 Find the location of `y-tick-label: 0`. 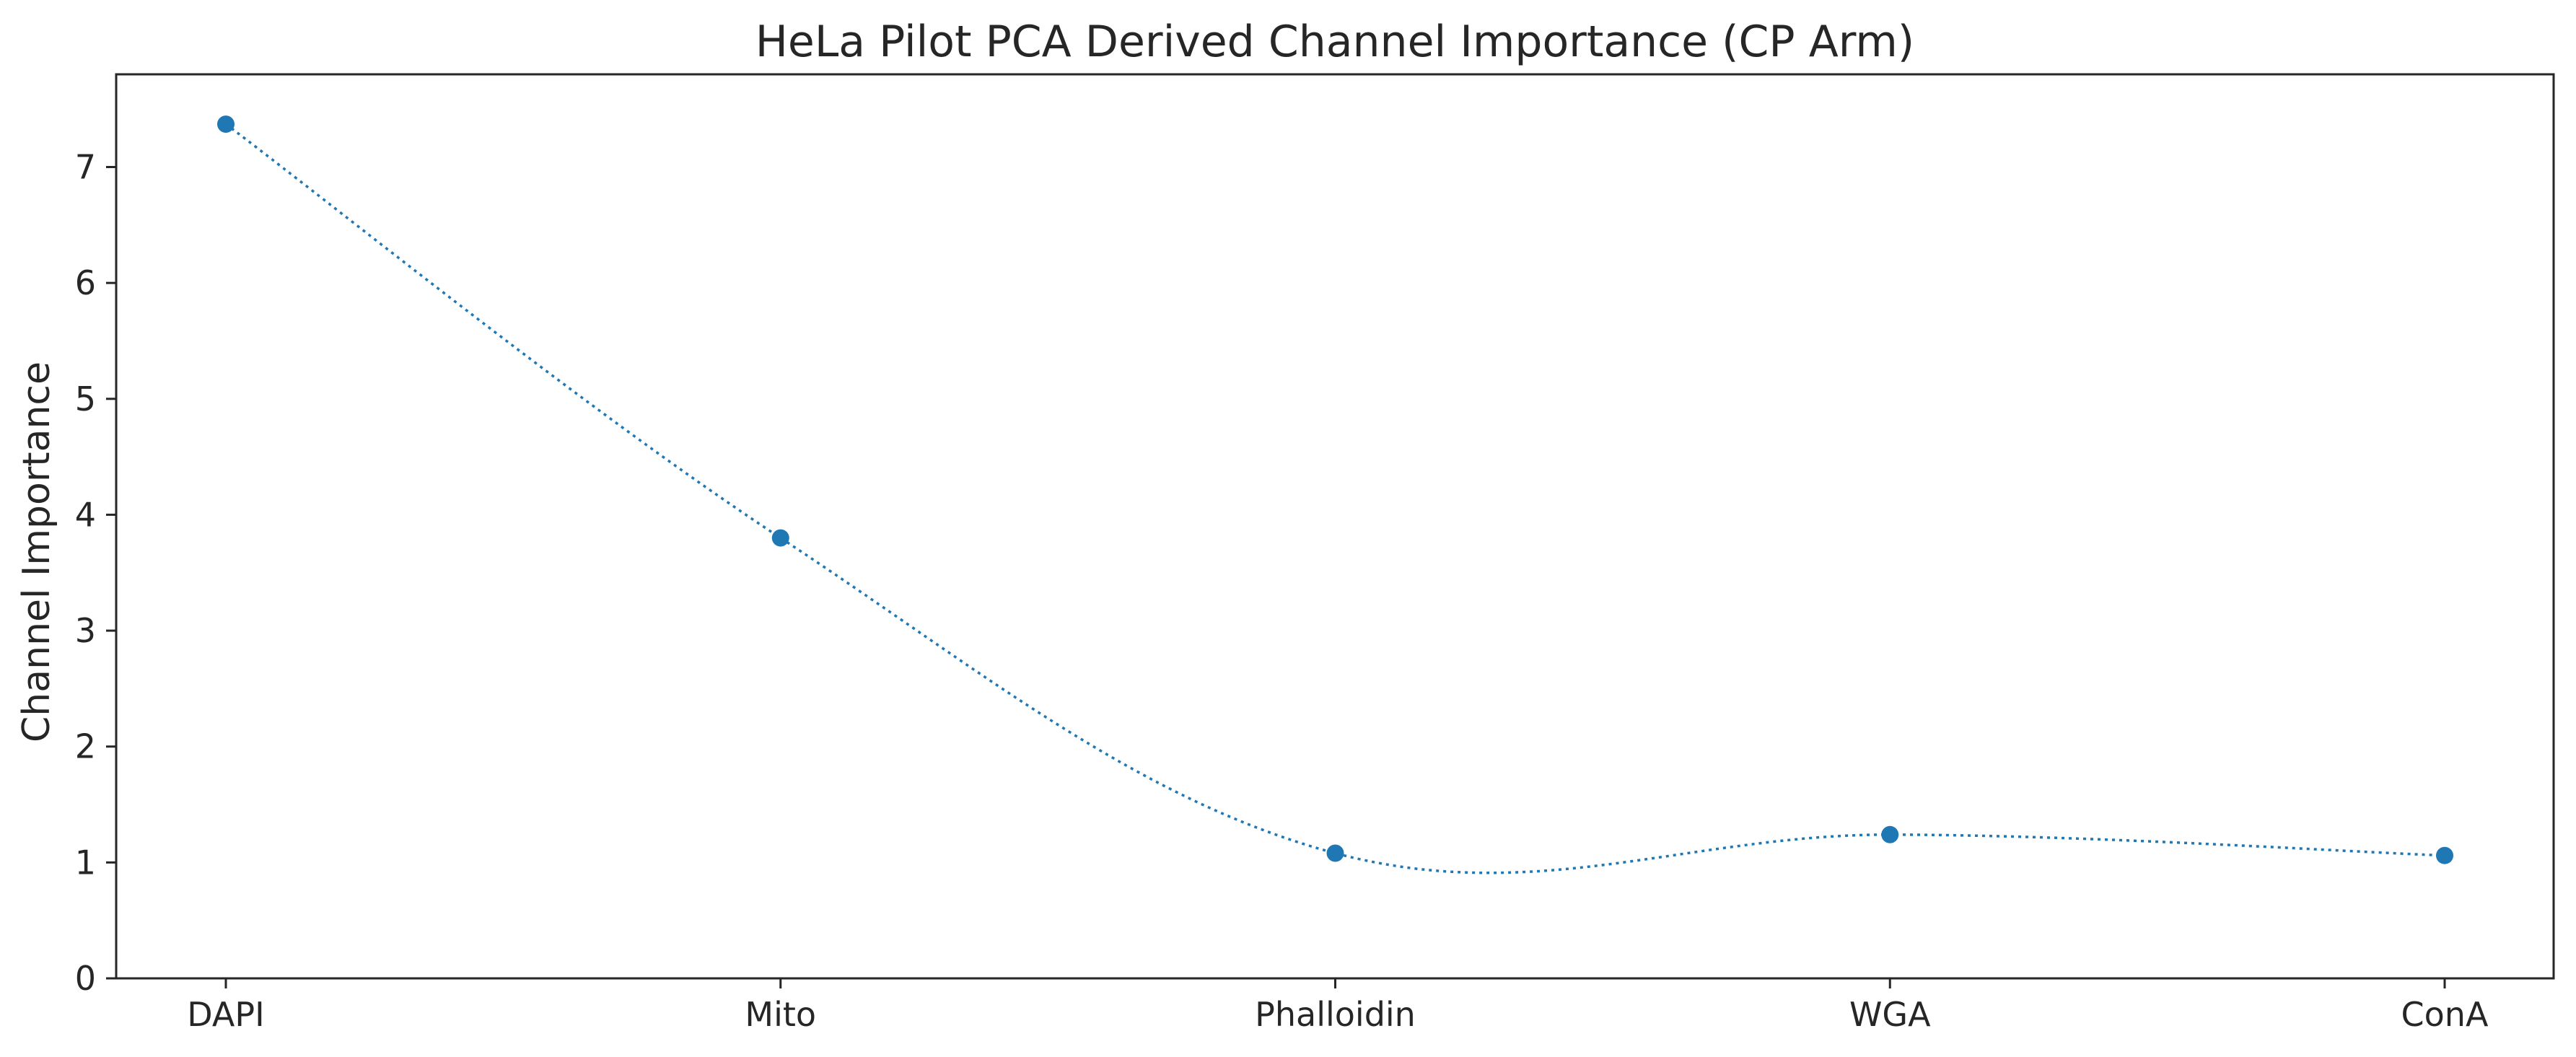

y-tick-label: 0 is located at coordinates (85, 978).